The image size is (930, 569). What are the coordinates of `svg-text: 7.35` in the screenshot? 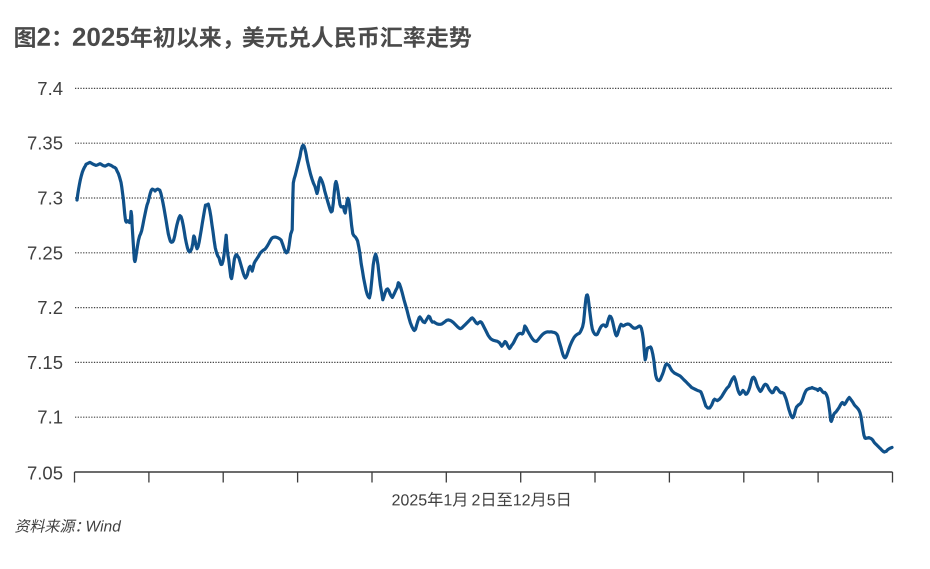 It's located at (45, 143).